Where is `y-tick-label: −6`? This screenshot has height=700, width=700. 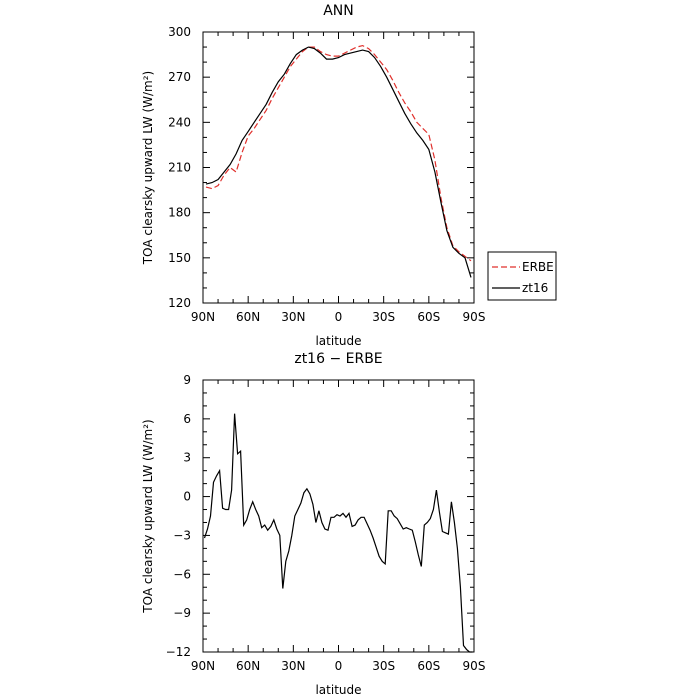 y-tick-label: −6 is located at coordinates (182, 574).